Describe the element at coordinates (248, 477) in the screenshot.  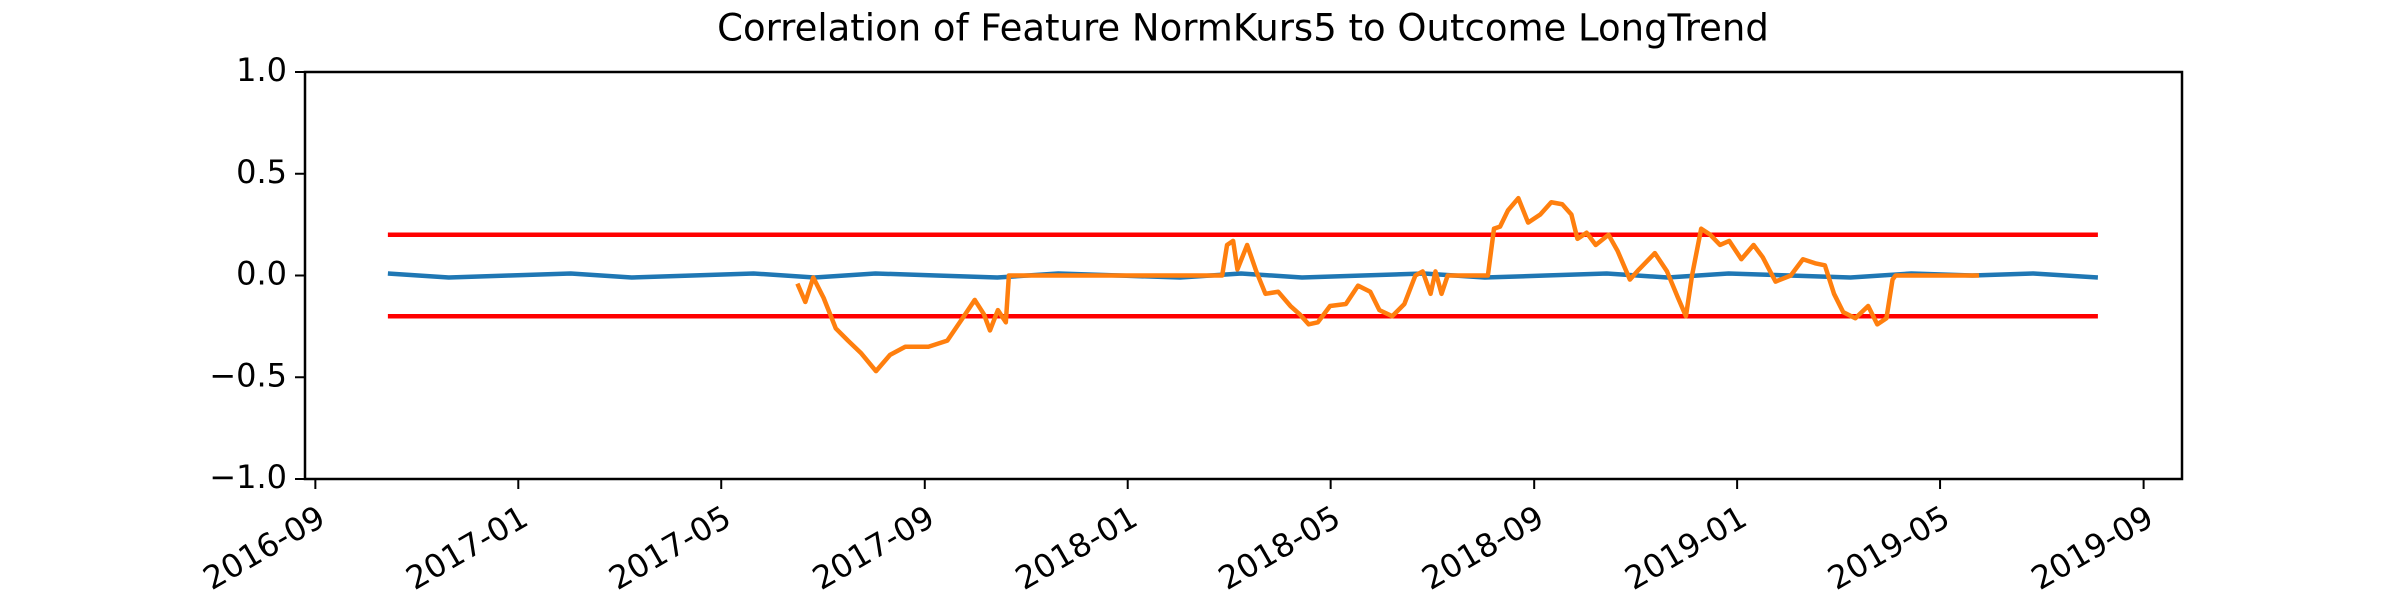
I see `y-tick-label: −1.0` at that location.